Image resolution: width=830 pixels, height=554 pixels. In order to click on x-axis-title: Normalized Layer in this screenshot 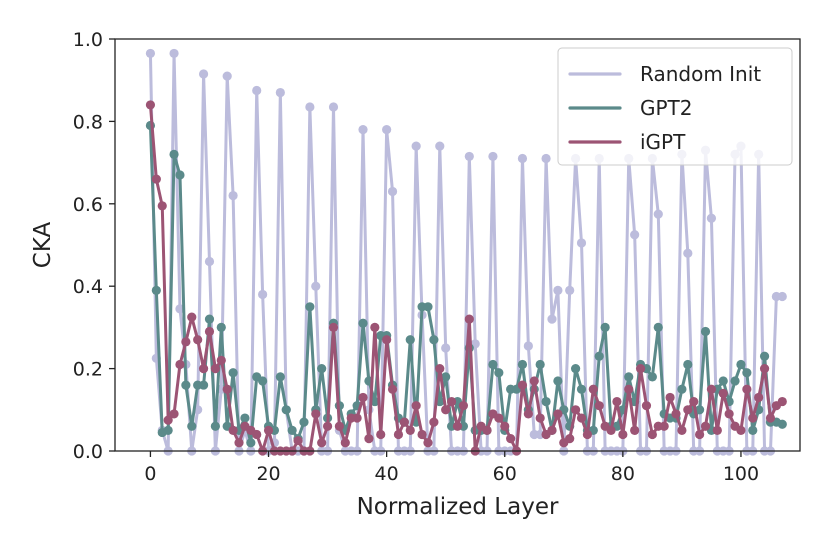, I will do `click(458, 507)`.